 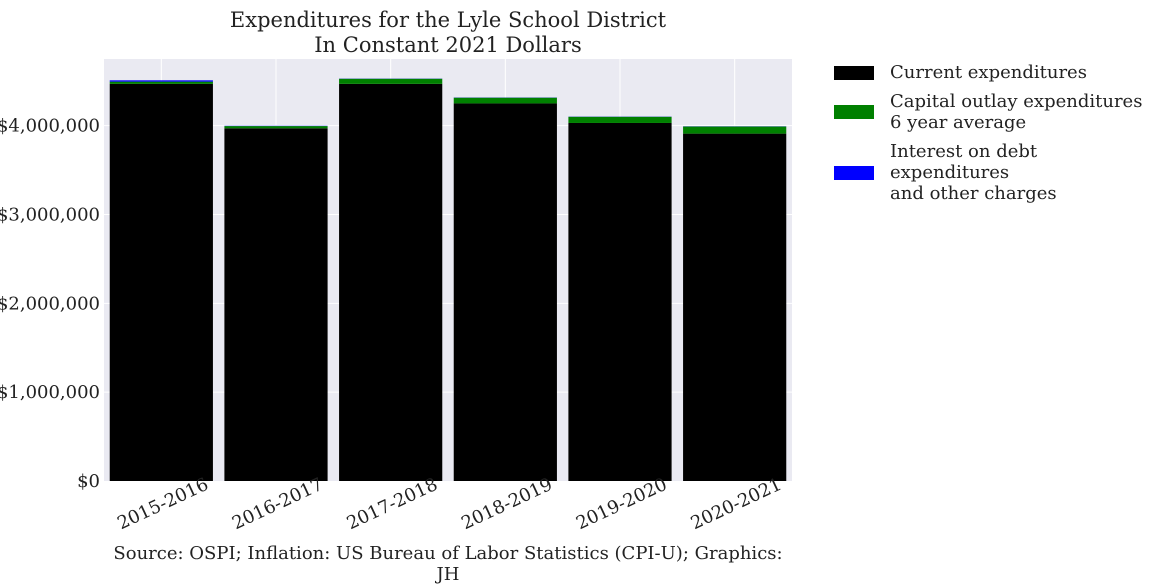 What do you see at coordinates (162, 504) in the screenshot?
I see `x-tick-label: 2015-2016` at bounding box center [162, 504].